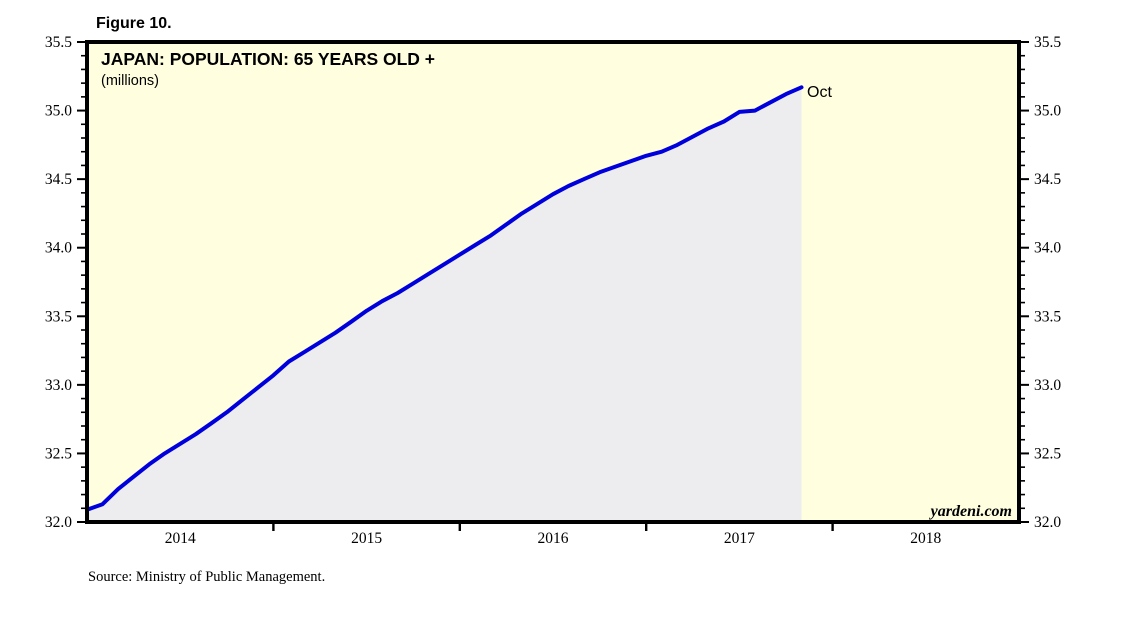 This screenshot has width=1138, height=621. I want to click on y-axis-label-left: 33.5, so click(58, 316).